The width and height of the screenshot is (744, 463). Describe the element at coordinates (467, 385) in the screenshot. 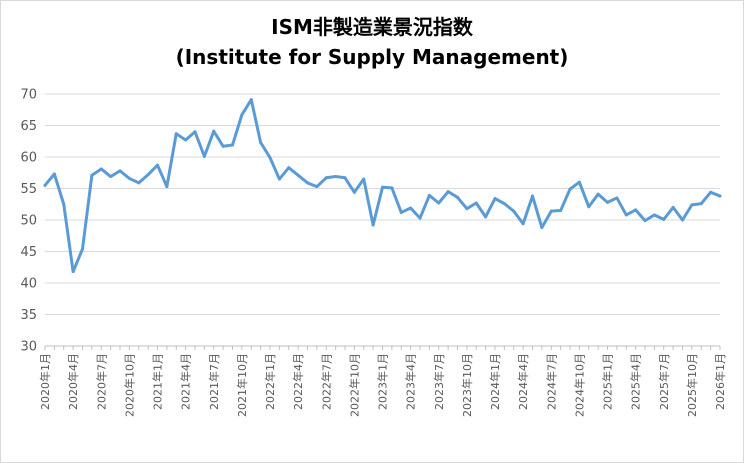

I see `x-tick-label: 2023年10月` at that location.